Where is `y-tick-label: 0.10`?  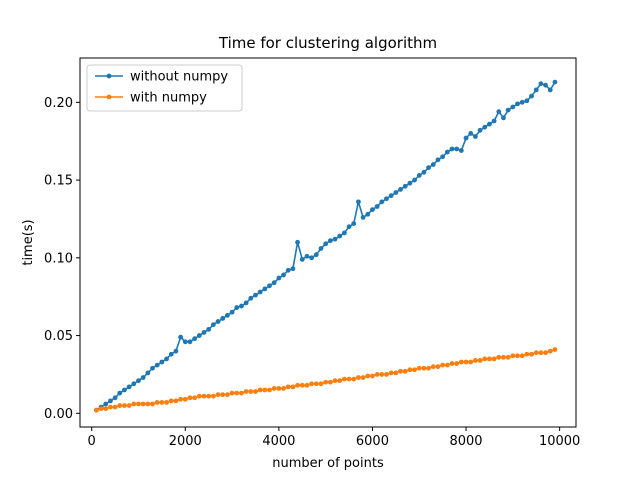
y-tick-label: 0.10 is located at coordinates (58, 258).